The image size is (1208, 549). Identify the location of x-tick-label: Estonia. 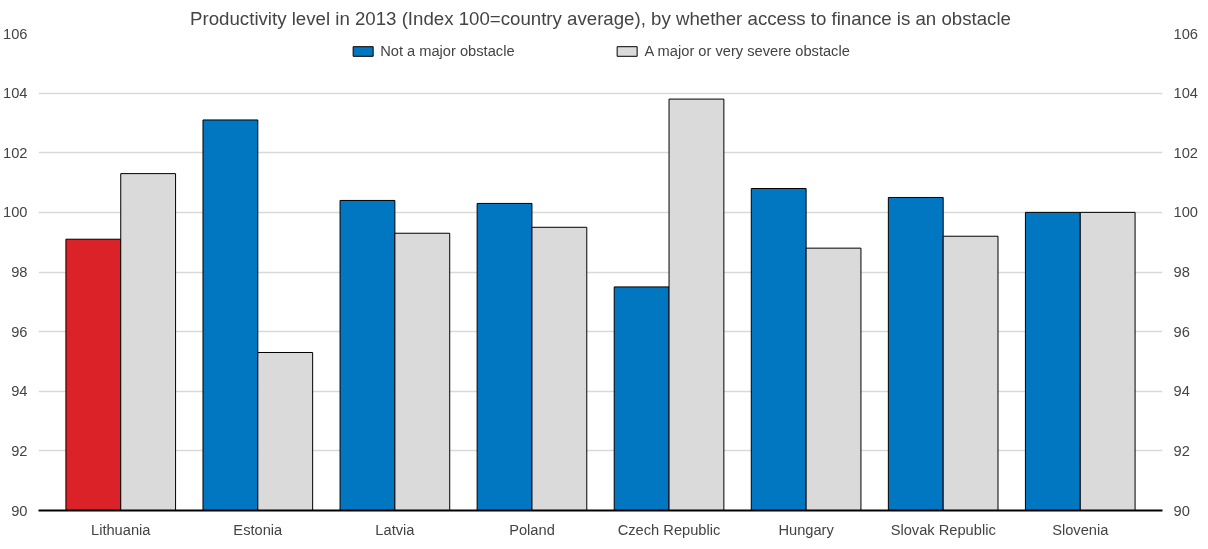
(258, 529).